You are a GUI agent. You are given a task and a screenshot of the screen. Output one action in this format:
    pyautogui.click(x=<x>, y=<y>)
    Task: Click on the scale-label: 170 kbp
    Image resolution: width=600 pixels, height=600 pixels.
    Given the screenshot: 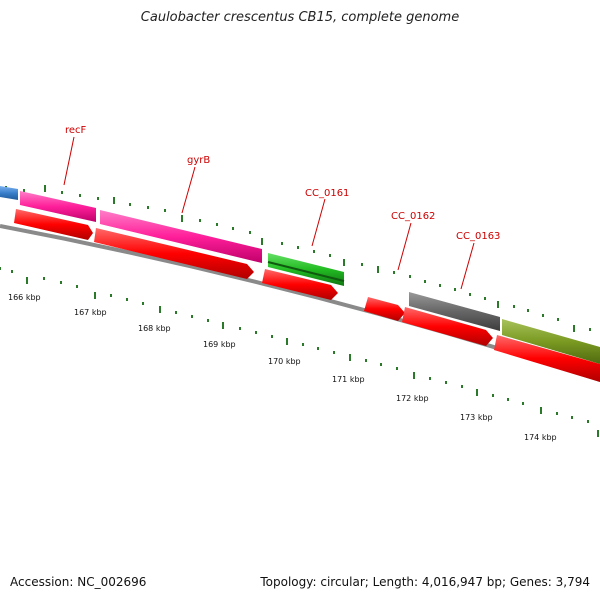 What is the action you would take?
    pyautogui.click(x=284, y=361)
    